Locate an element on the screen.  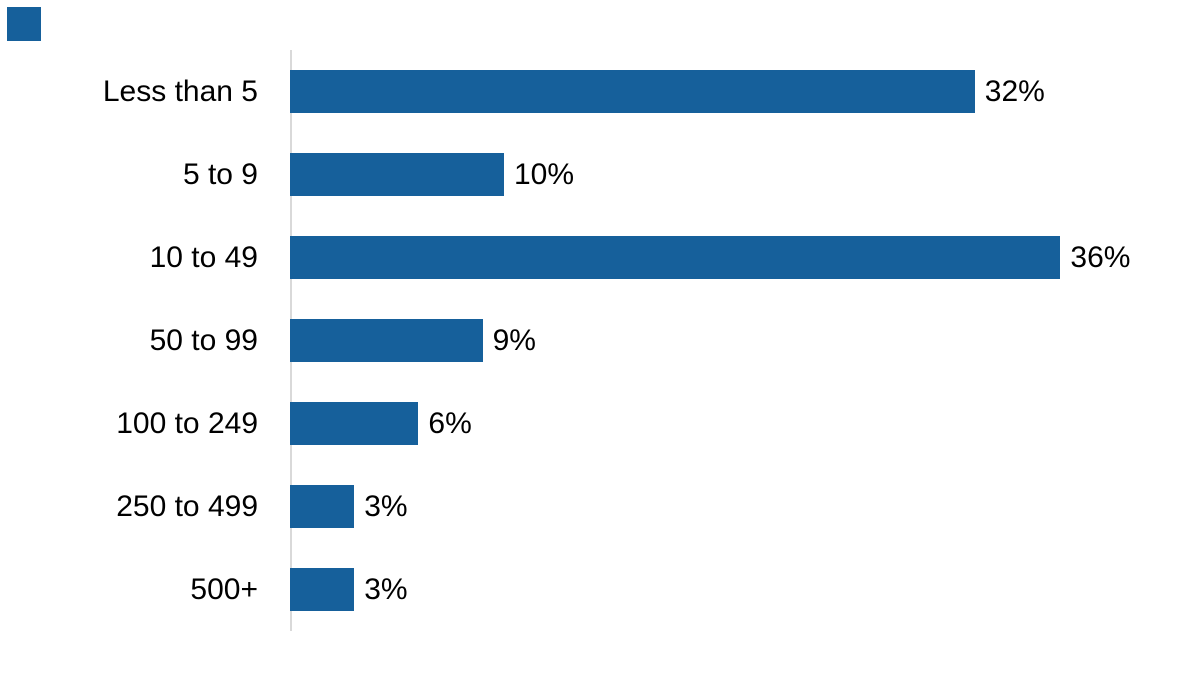
bar-row: 50 to 99 9% is located at coordinates (600, 340).